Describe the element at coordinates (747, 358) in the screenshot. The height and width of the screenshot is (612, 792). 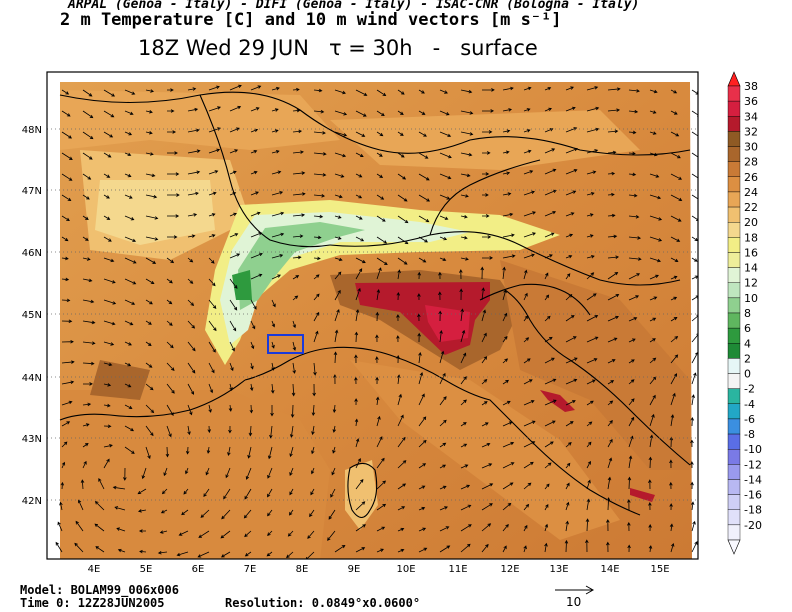
I see `colorbar-label: 2` at that location.